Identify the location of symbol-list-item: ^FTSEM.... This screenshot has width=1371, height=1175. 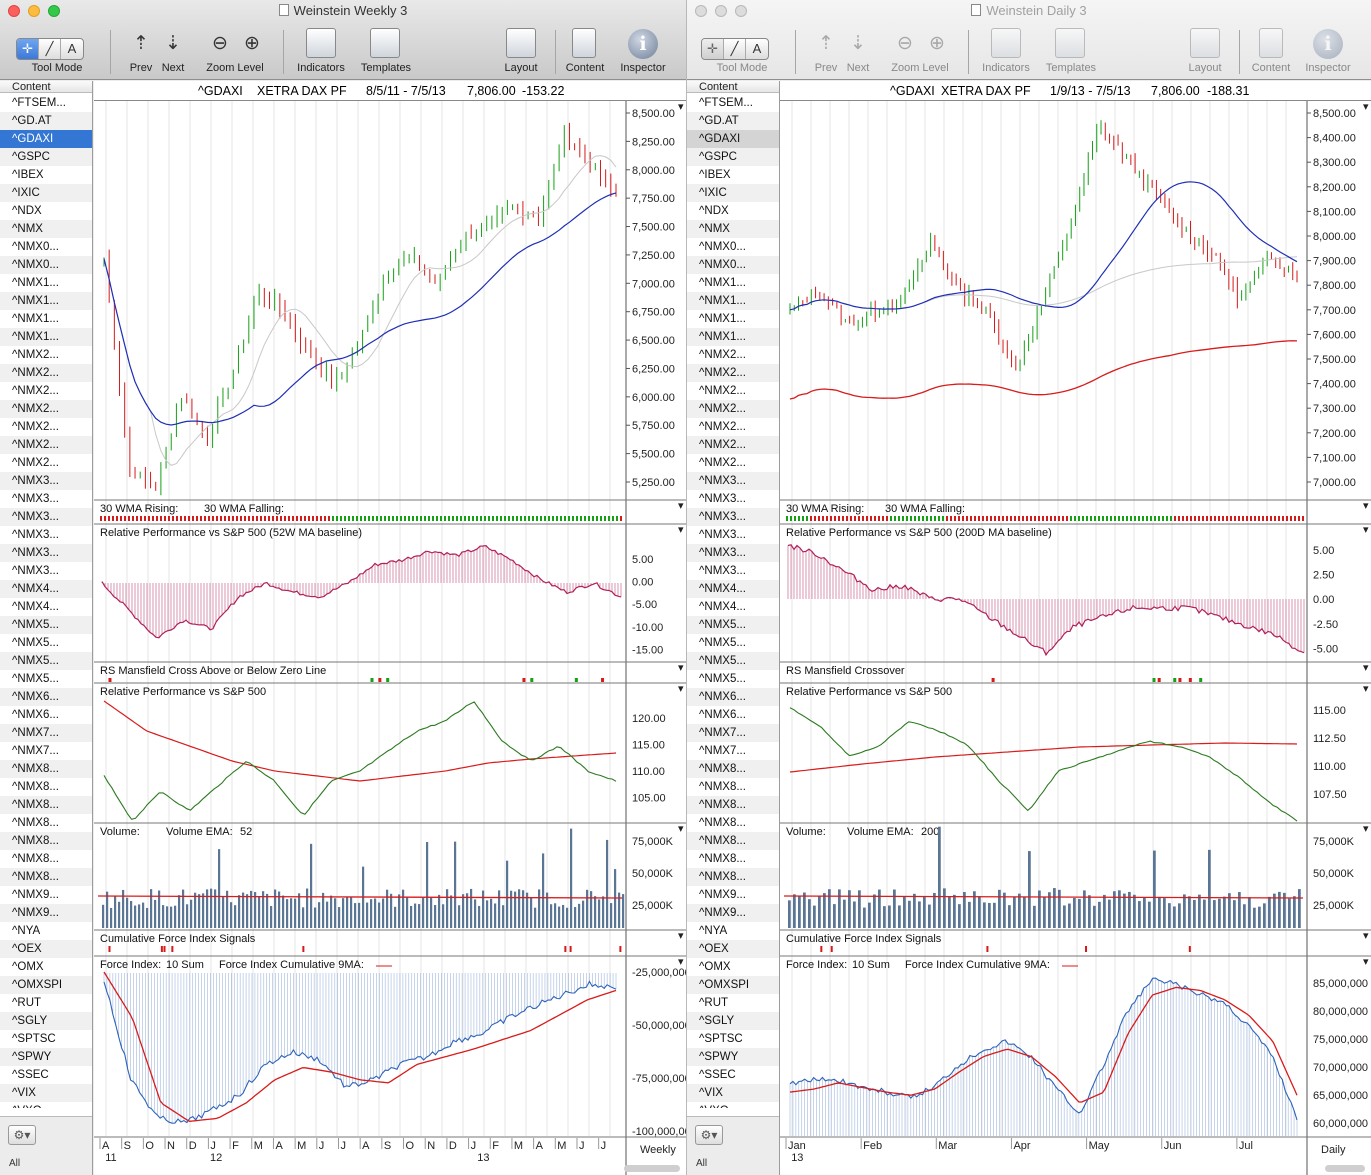
(39, 103).